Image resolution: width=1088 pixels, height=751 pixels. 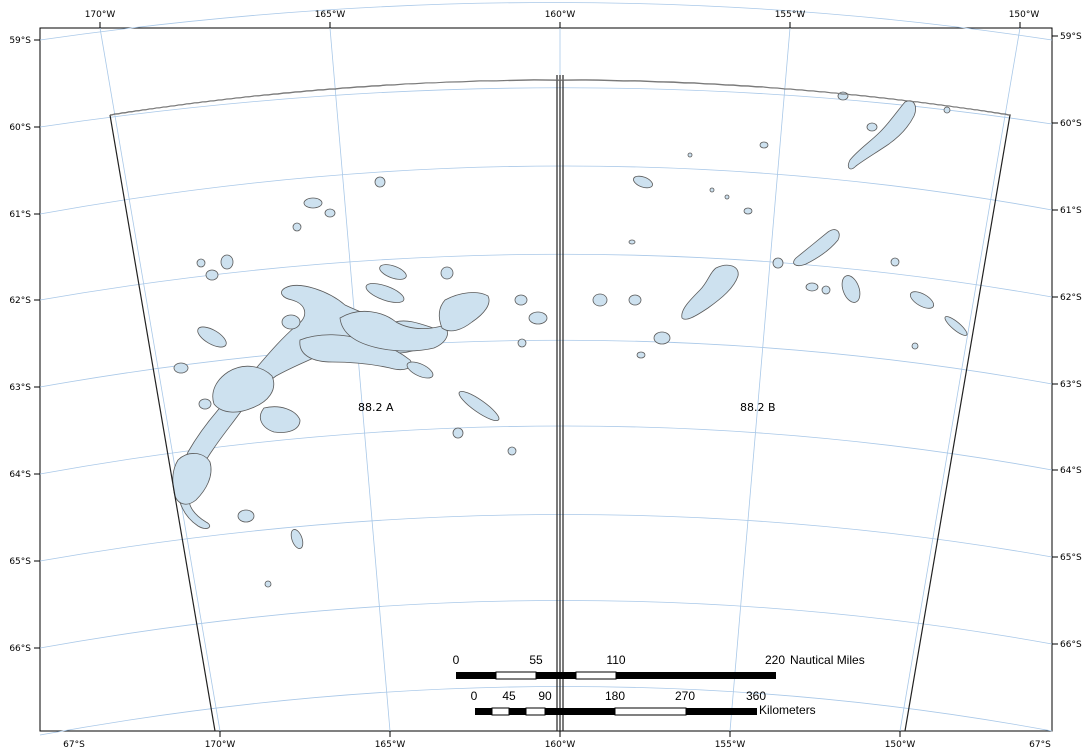 I want to click on lat-label-bottom-left: 67°S, so click(x=74, y=745).